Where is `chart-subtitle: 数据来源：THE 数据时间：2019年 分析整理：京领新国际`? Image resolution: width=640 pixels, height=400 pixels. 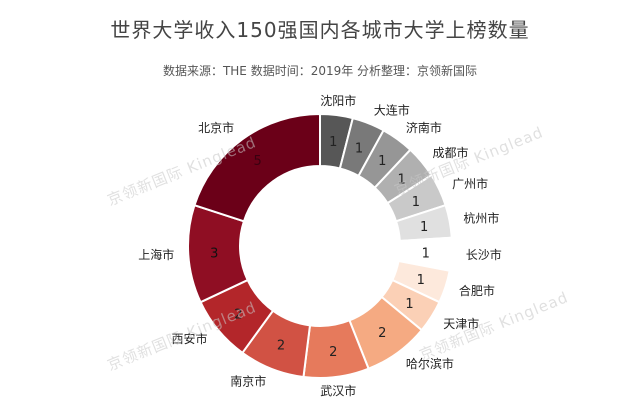
chart-subtitle: 数据来源：THE 数据时间：2019年 分析整理：京领新国际 is located at coordinates (320, 71).